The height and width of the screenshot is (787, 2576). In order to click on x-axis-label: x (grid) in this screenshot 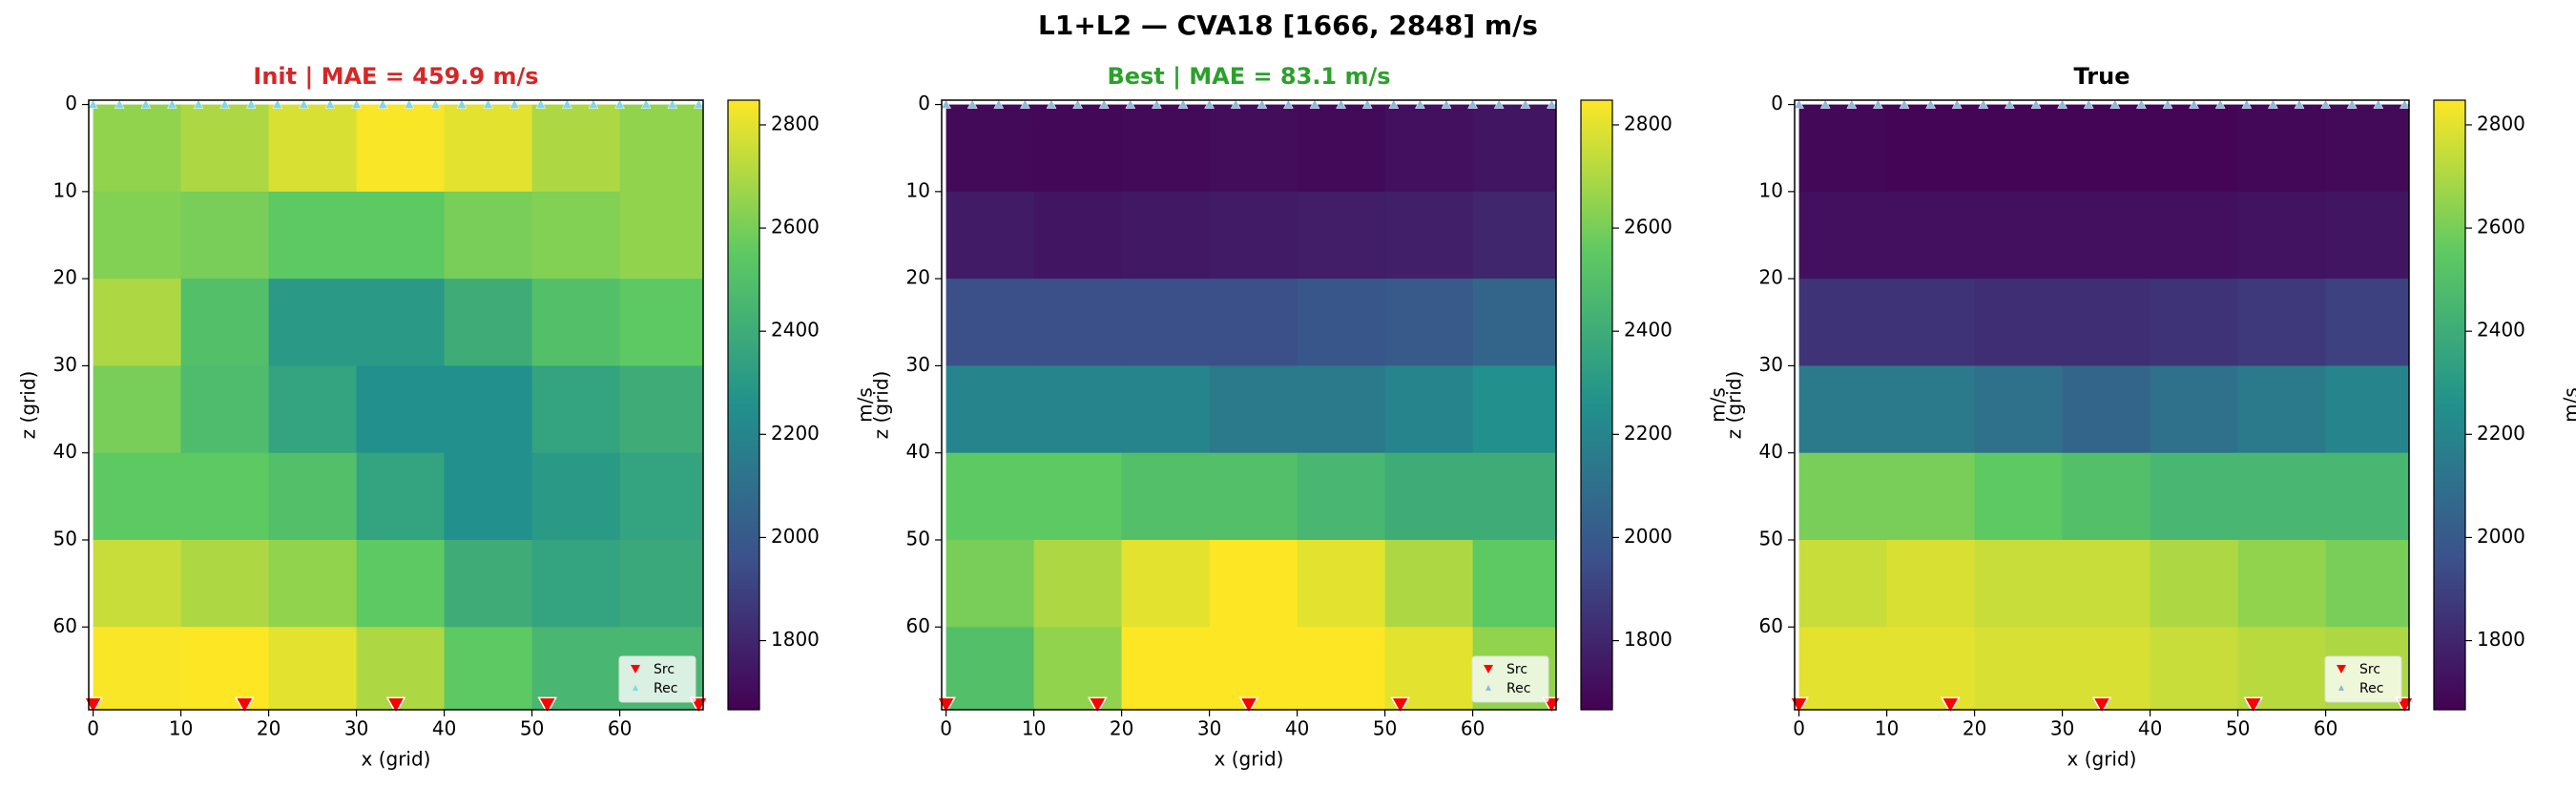, I will do `click(2102, 759)`.